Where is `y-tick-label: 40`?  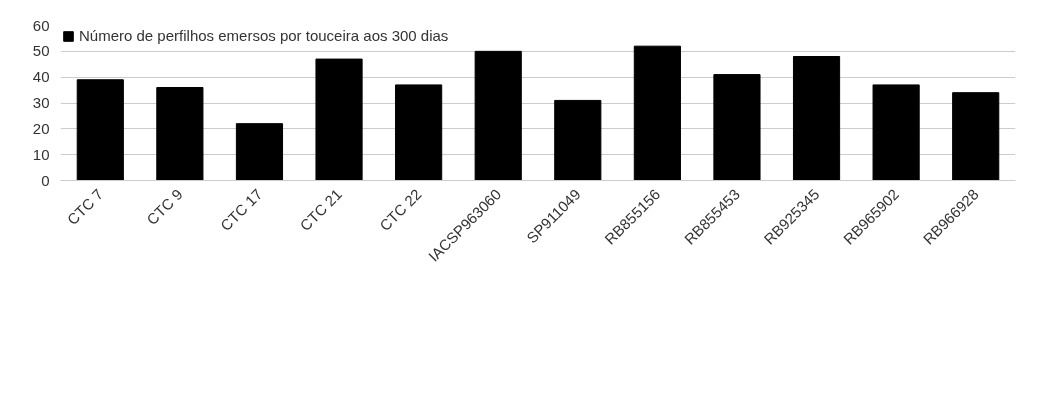 y-tick-label: 40 is located at coordinates (41, 77).